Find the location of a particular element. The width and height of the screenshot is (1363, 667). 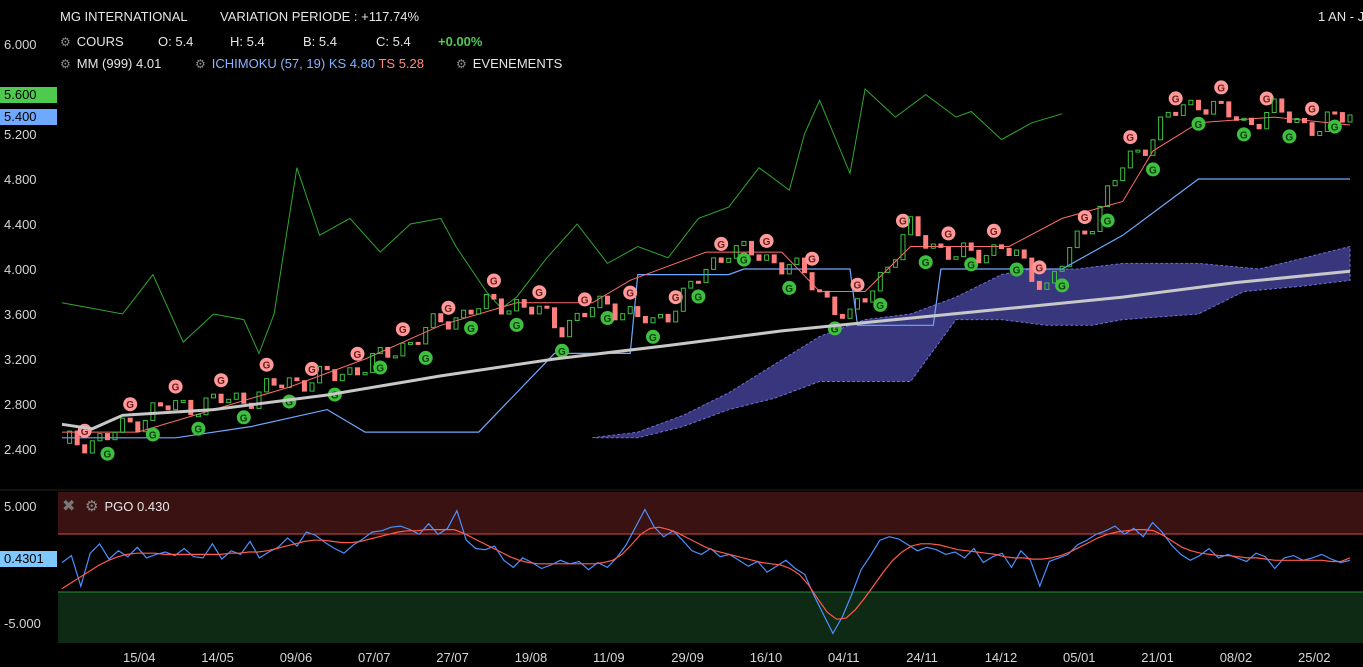

period-selector: 1 AN - J is located at coordinates (1340, 16).